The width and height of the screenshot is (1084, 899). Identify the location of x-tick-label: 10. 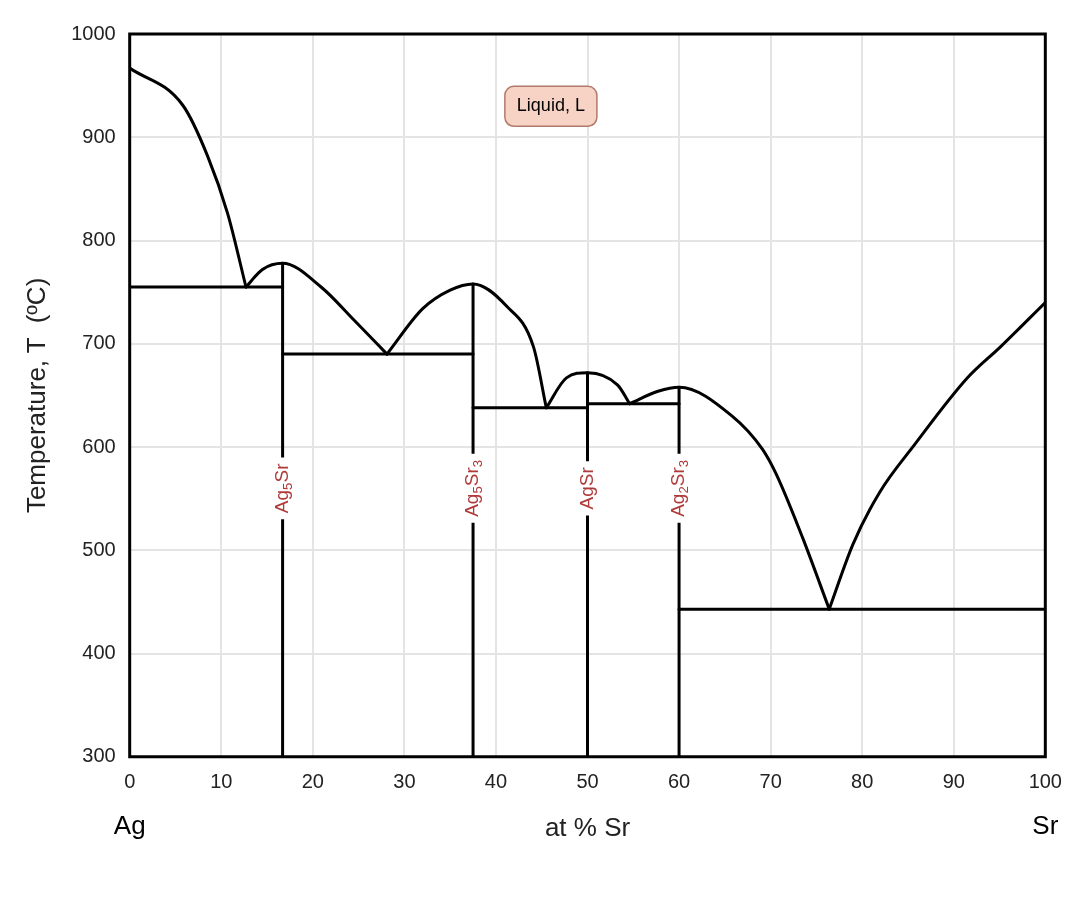
(221, 781).